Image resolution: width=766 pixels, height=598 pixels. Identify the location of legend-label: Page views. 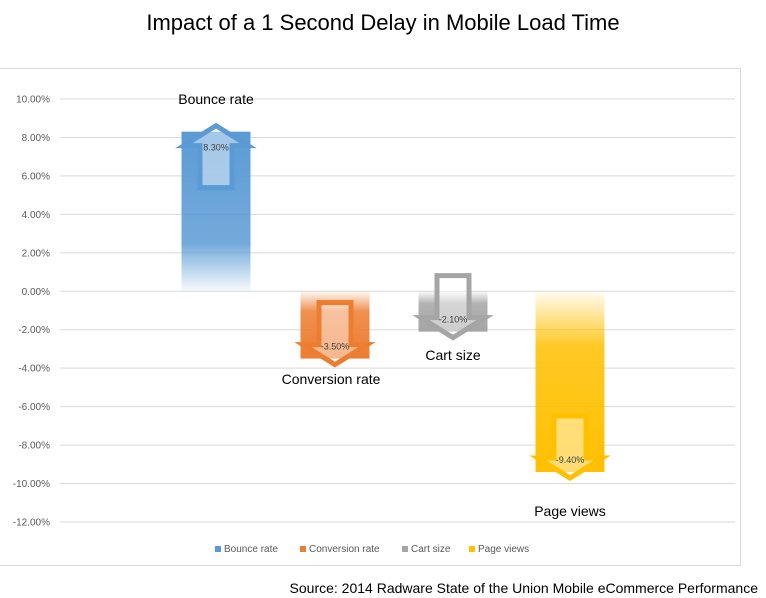
(503, 549).